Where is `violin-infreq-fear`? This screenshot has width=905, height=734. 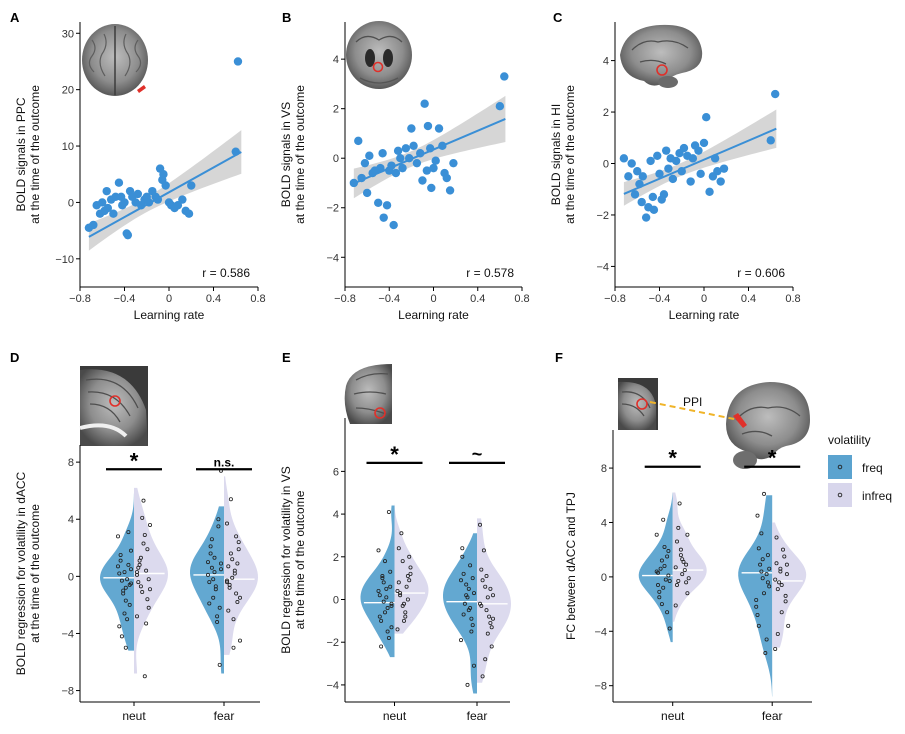 violin-infreq-fear is located at coordinates (789, 585).